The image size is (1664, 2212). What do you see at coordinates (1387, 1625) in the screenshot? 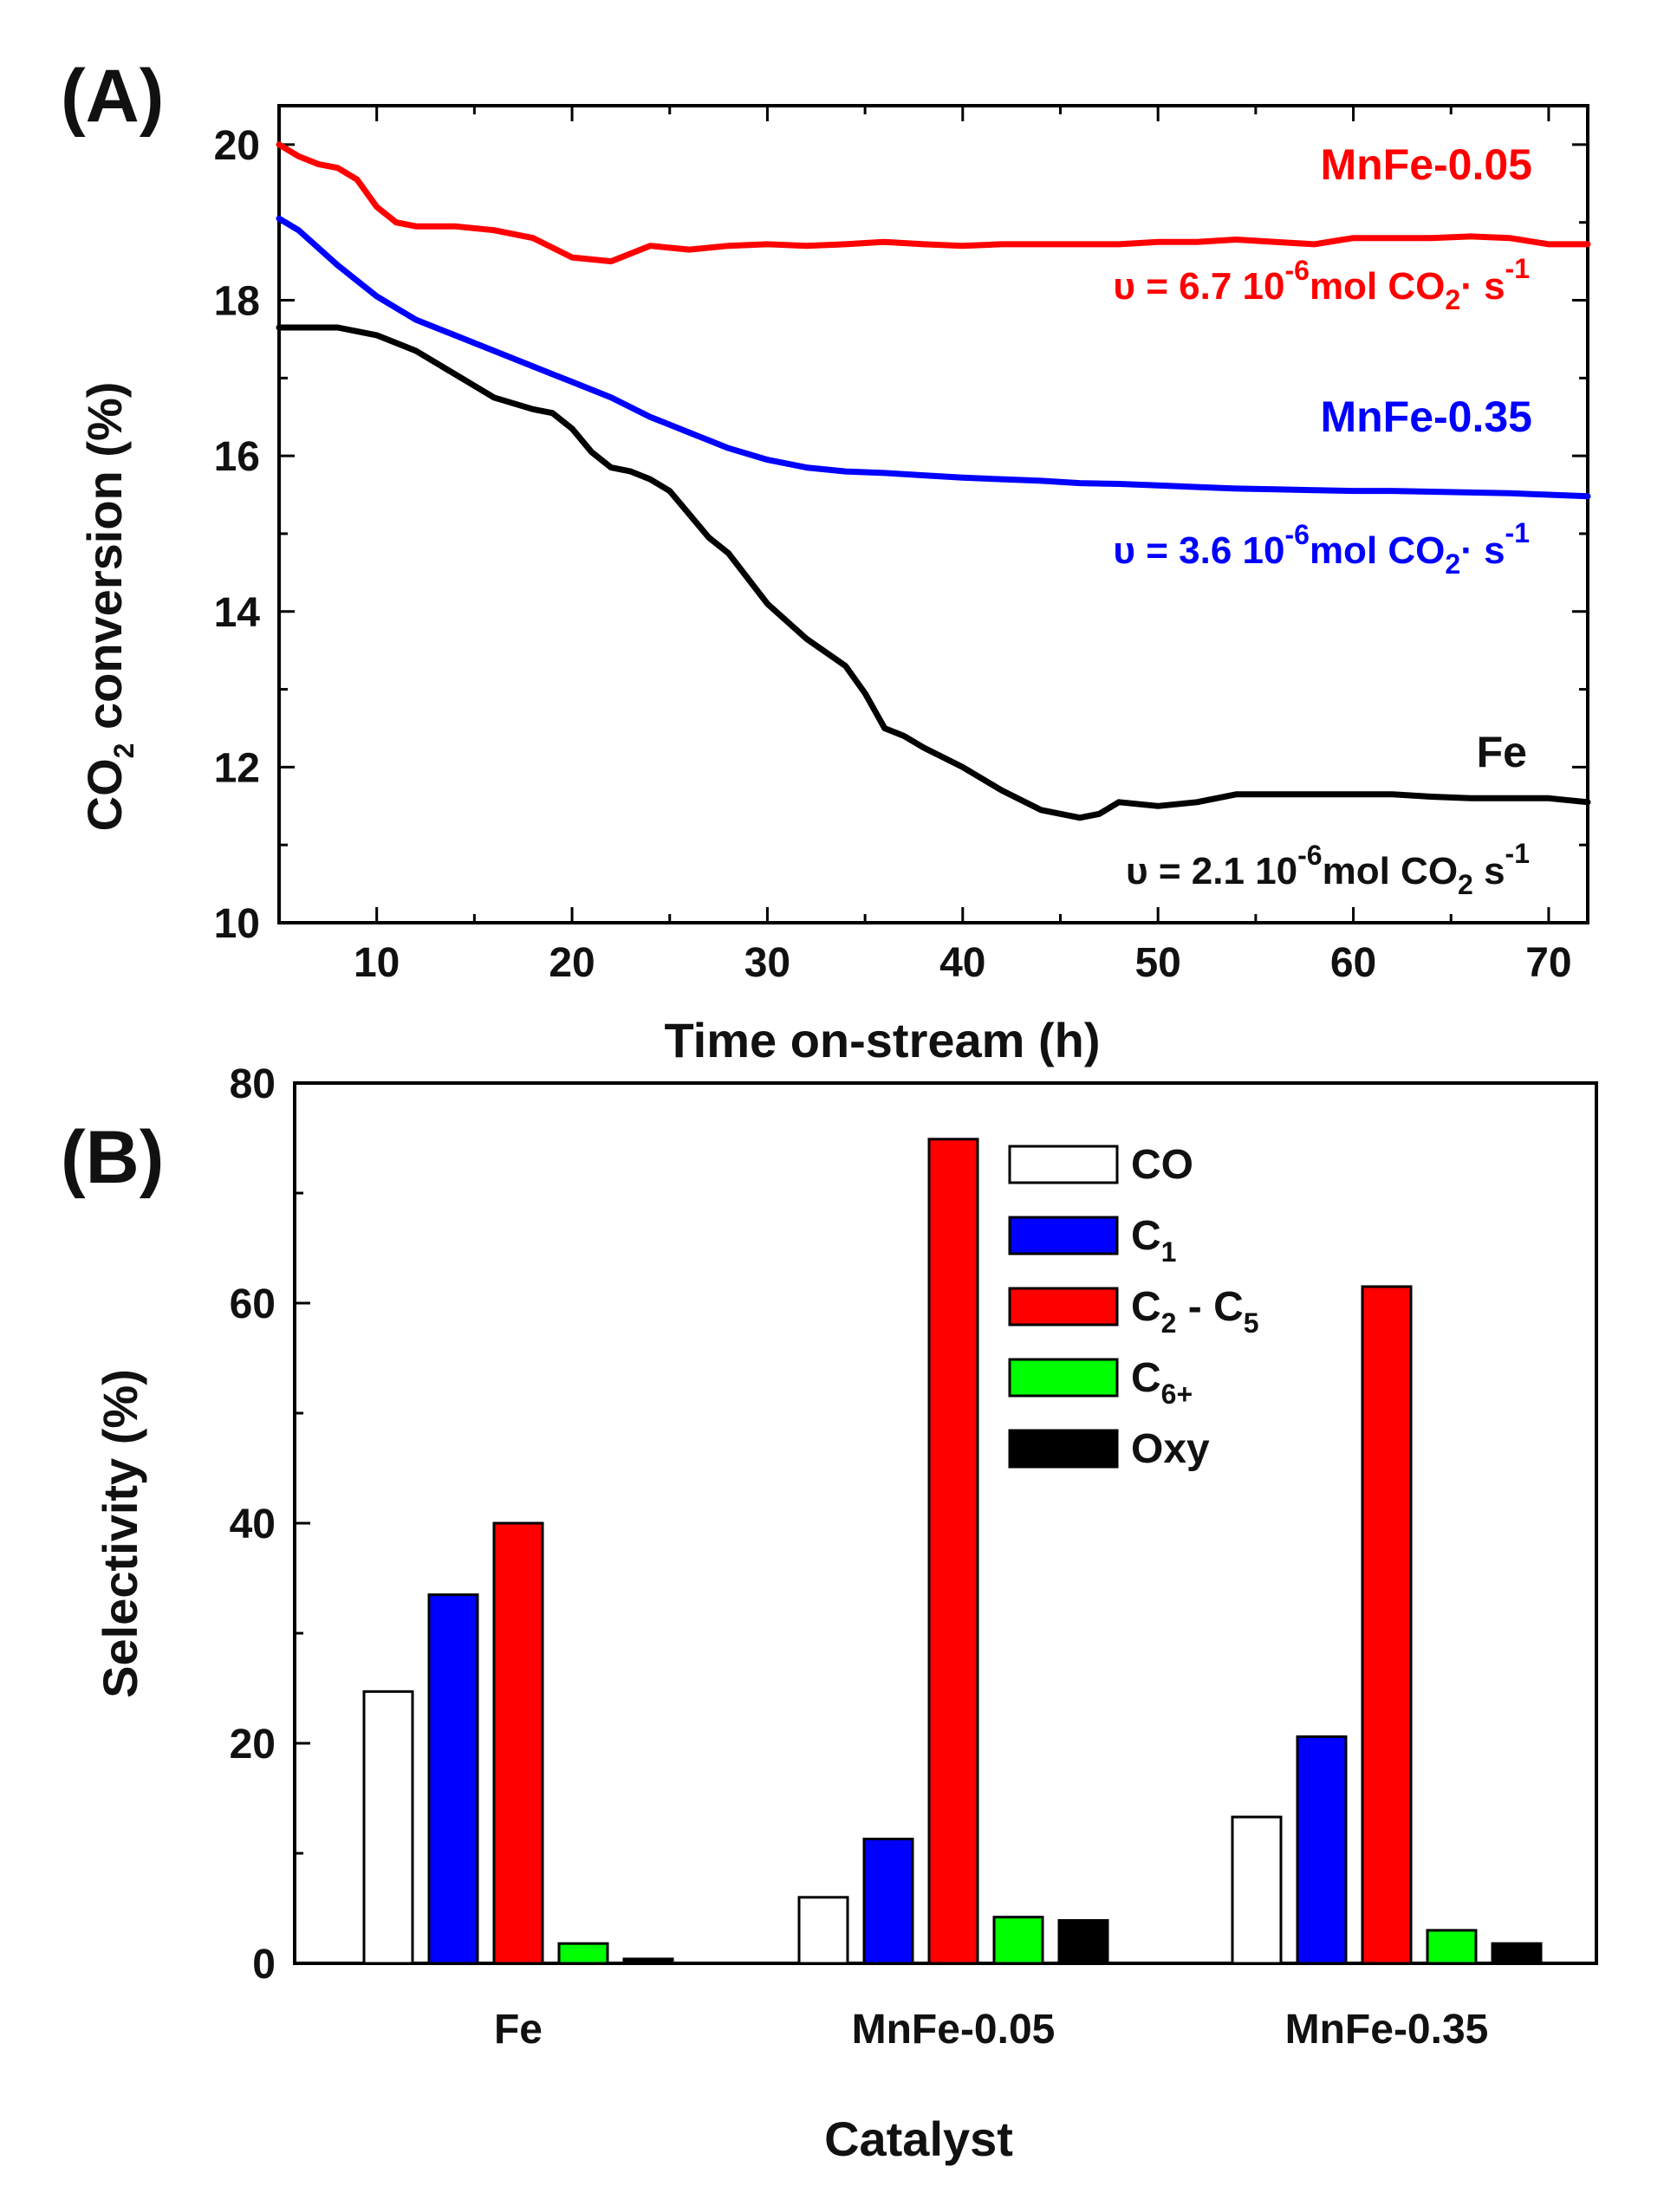
I see `bar-mnfe-0-35-c2-c5` at bounding box center [1387, 1625].